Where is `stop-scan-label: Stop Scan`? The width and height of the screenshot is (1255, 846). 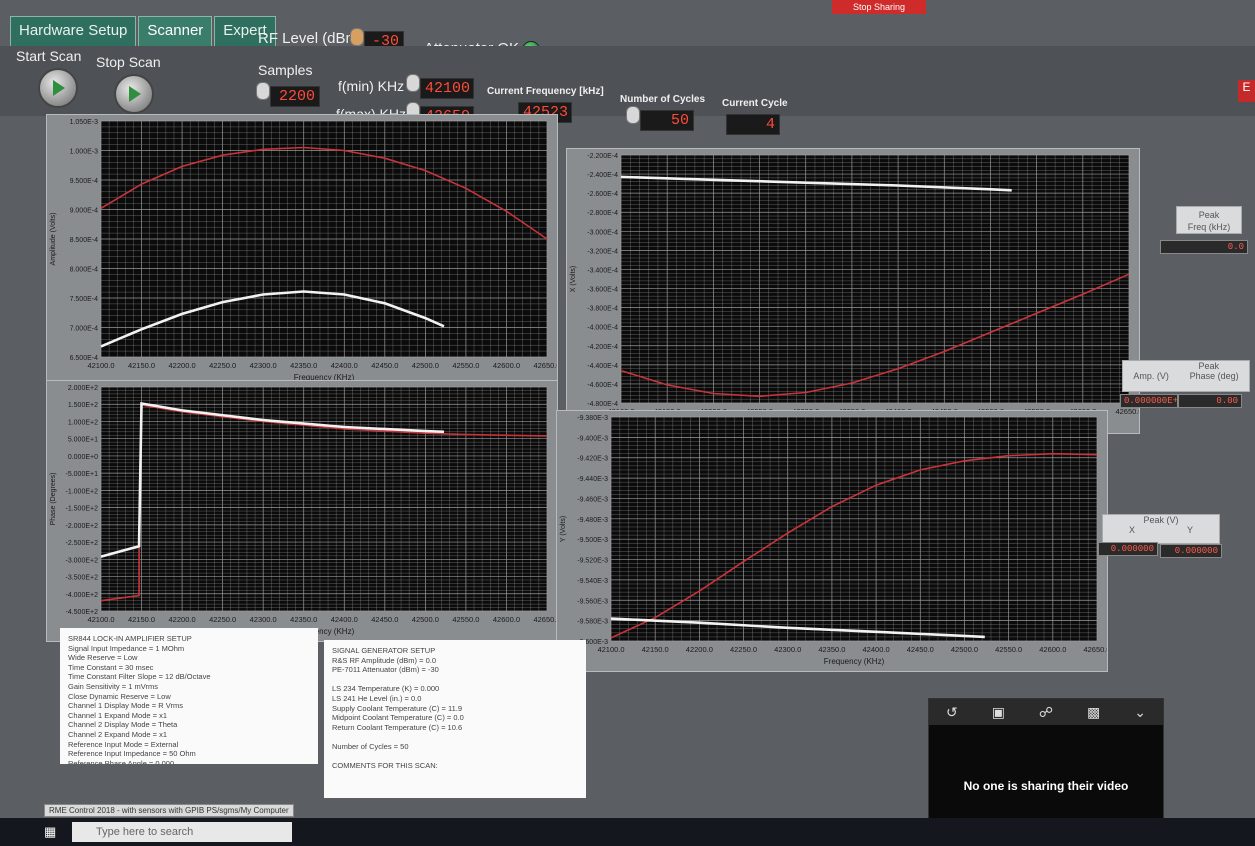
stop-scan-label: Stop Scan is located at coordinates (128, 62).